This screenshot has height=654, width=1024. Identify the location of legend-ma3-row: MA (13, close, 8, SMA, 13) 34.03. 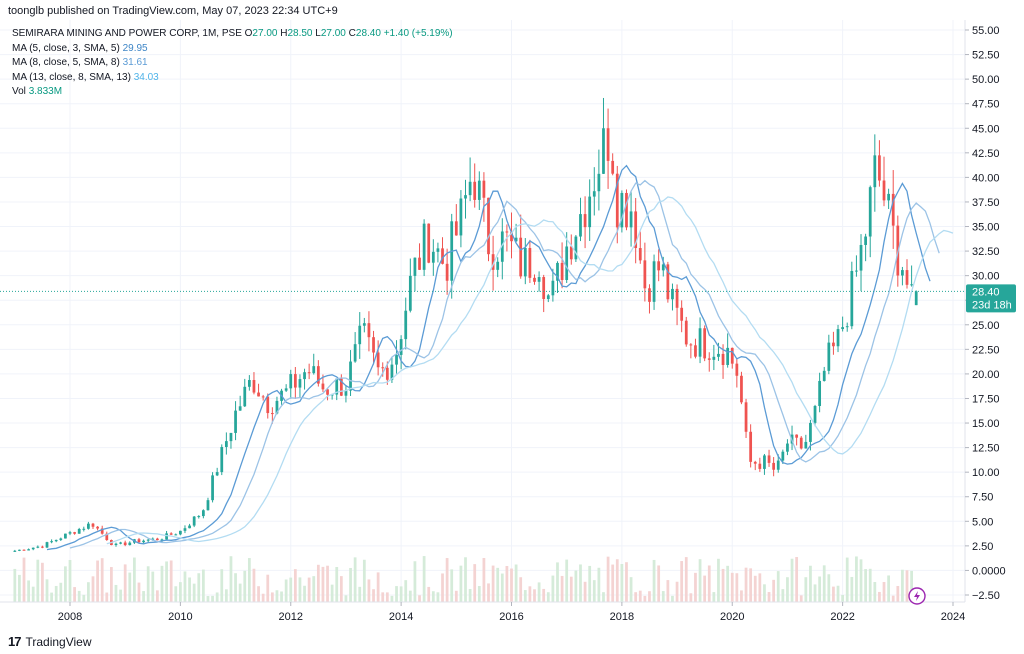
(232, 78).